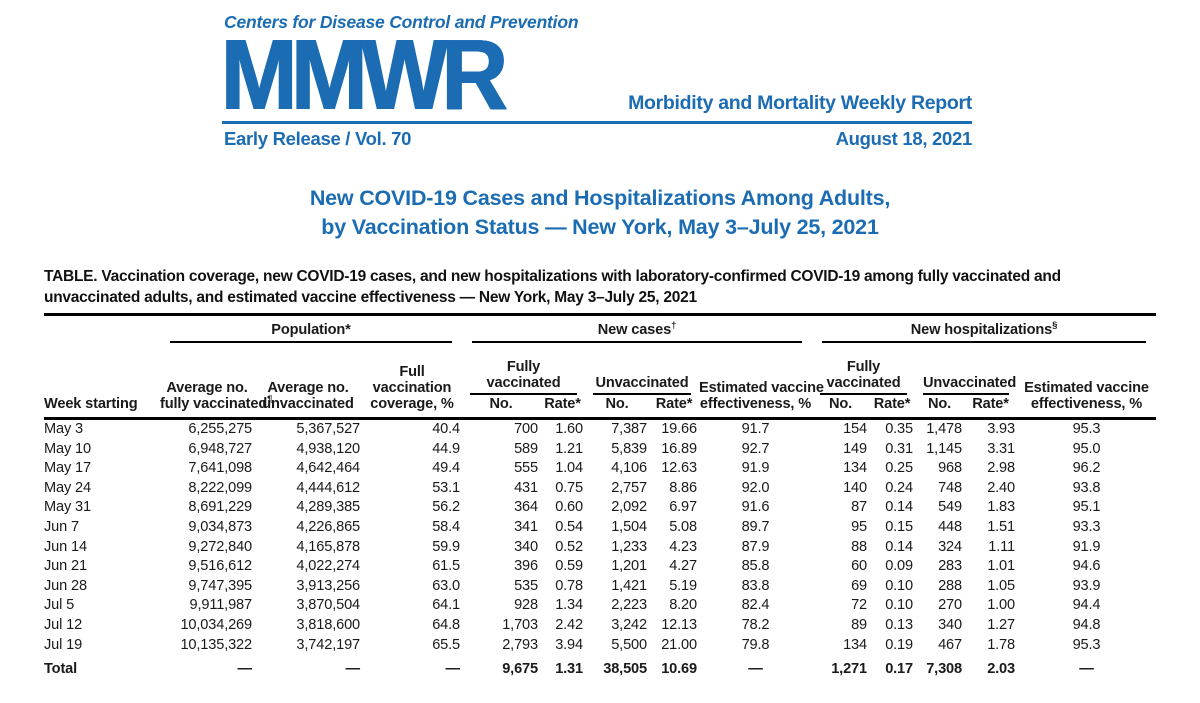 The height and width of the screenshot is (703, 1200). What do you see at coordinates (63, 429) in the screenshot?
I see `table-cell: May 3` at bounding box center [63, 429].